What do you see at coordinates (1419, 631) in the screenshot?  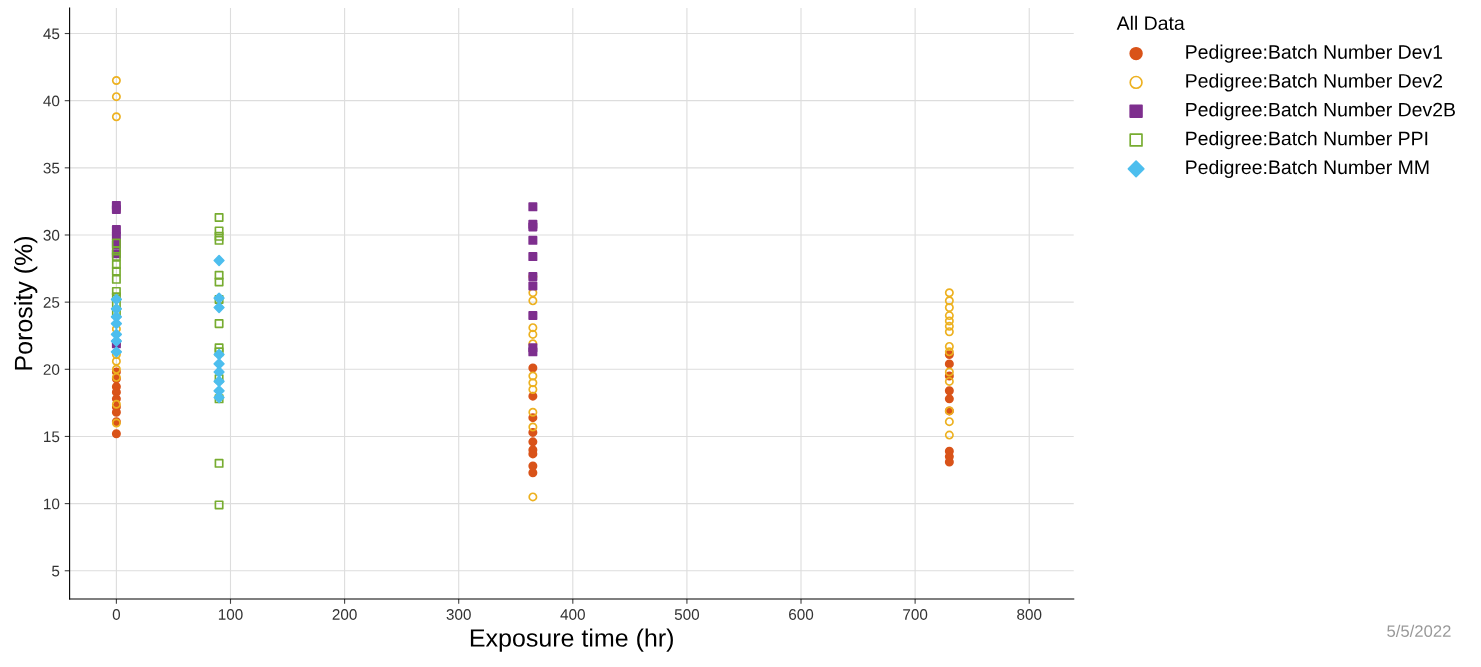 I see `text: 5/5/2022` at bounding box center [1419, 631].